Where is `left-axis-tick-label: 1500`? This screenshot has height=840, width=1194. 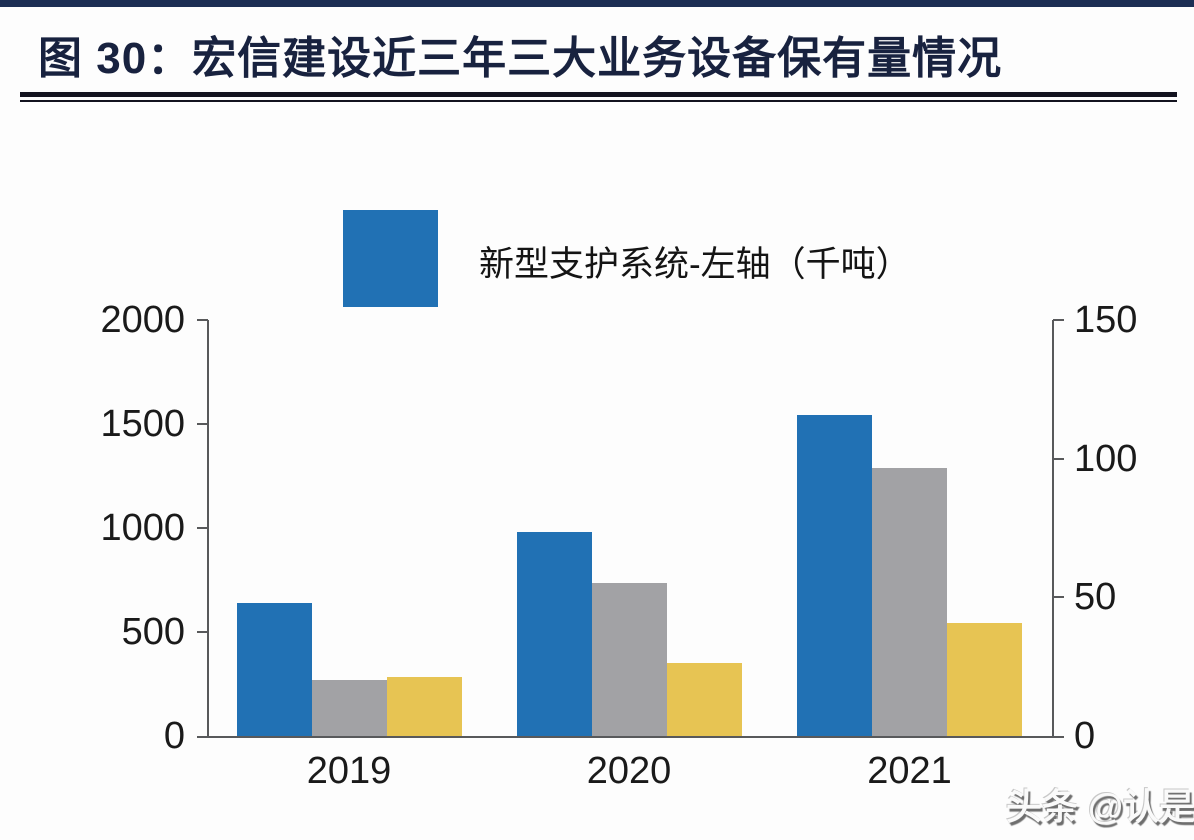
left-axis-tick-label: 1500 is located at coordinates (142, 424).